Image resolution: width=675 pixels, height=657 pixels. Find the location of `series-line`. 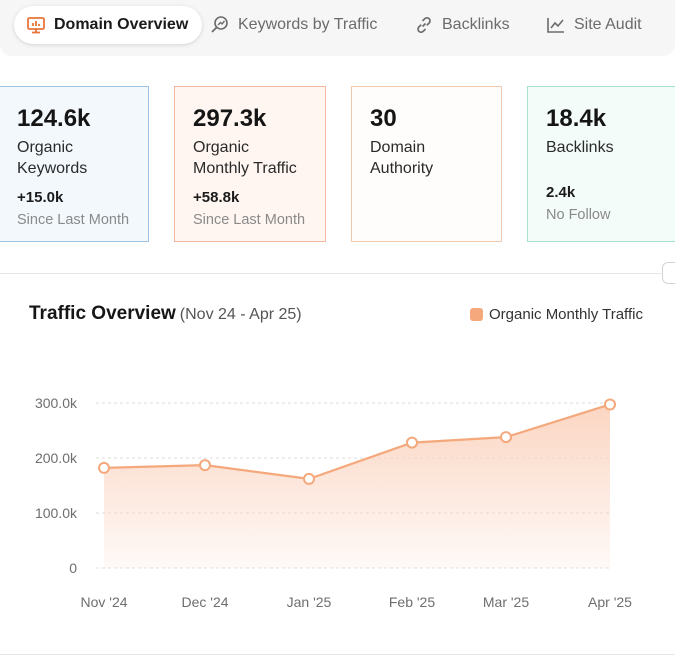

series-line is located at coordinates (357, 442).